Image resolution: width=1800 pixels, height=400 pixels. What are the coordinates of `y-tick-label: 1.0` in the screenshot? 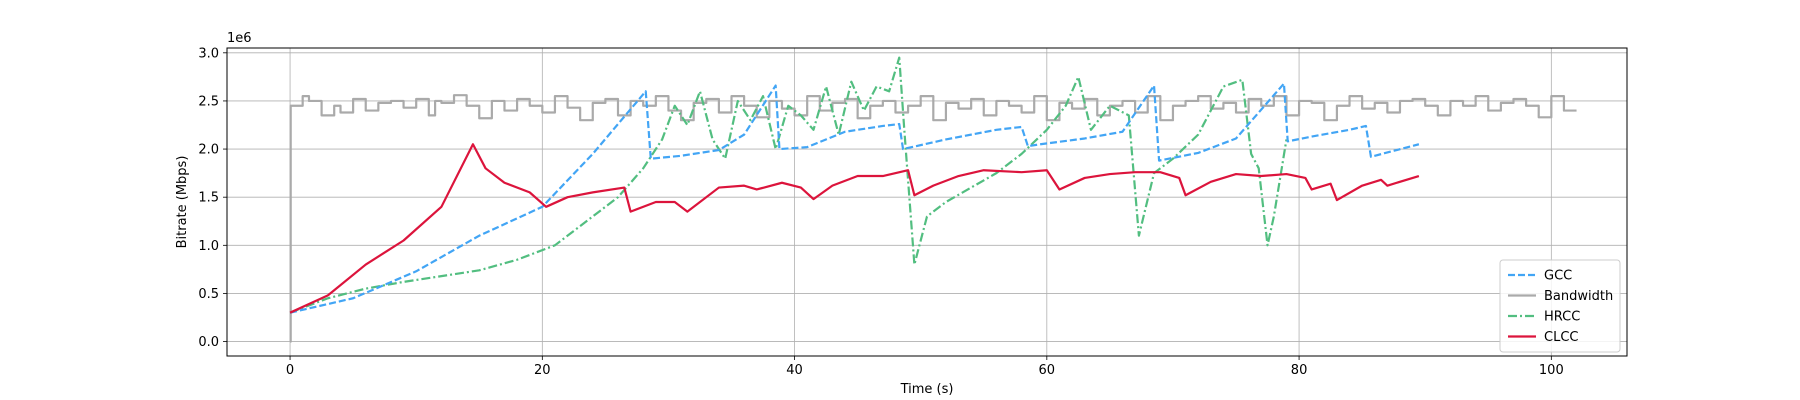 It's located at (208, 246).